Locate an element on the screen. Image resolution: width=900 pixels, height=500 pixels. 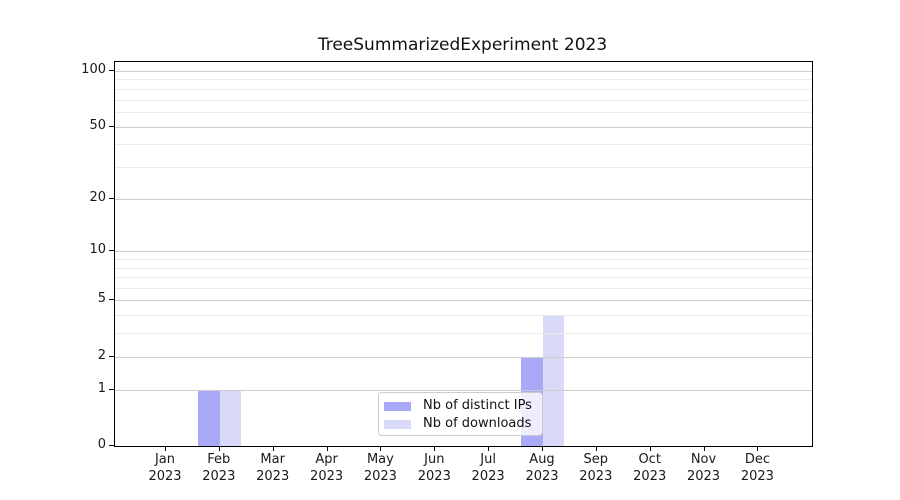
x-tick-label: Jun 2023 is located at coordinates (434, 468).